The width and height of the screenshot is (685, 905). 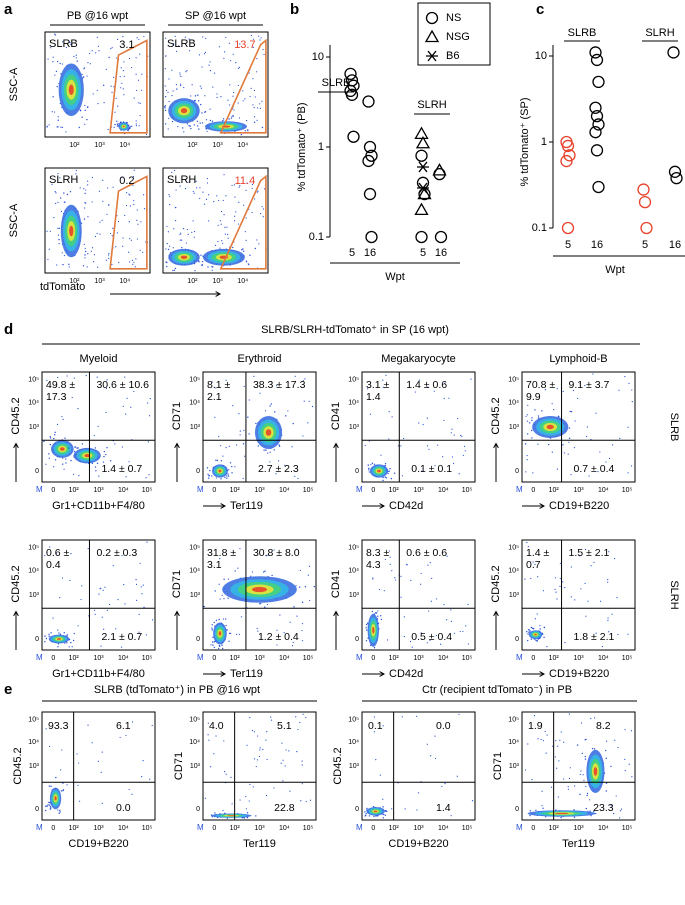 What do you see at coordinates (431, 469) in the screenshot?
I see `quadrant-value: 0.1 ± 0.1` at bounding box center [431, 469].